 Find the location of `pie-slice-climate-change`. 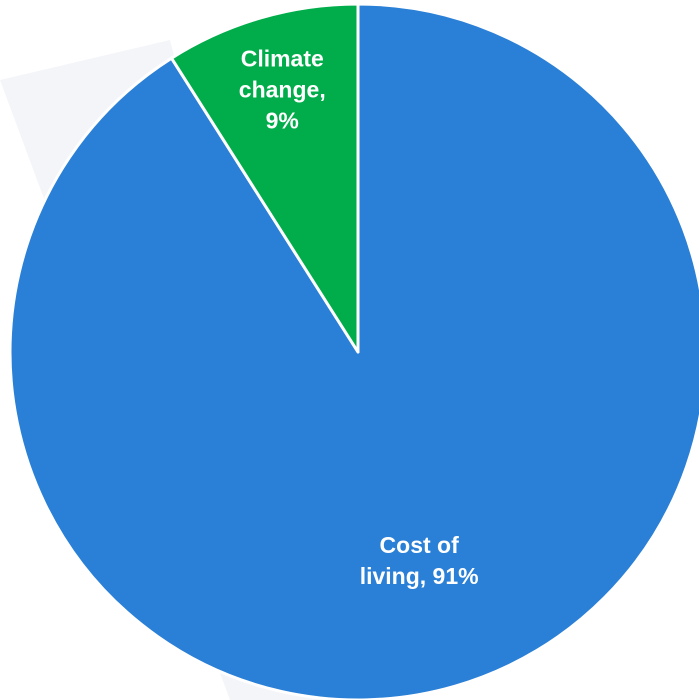

pie-slice-climate-change is located at coordinates (265, 178).